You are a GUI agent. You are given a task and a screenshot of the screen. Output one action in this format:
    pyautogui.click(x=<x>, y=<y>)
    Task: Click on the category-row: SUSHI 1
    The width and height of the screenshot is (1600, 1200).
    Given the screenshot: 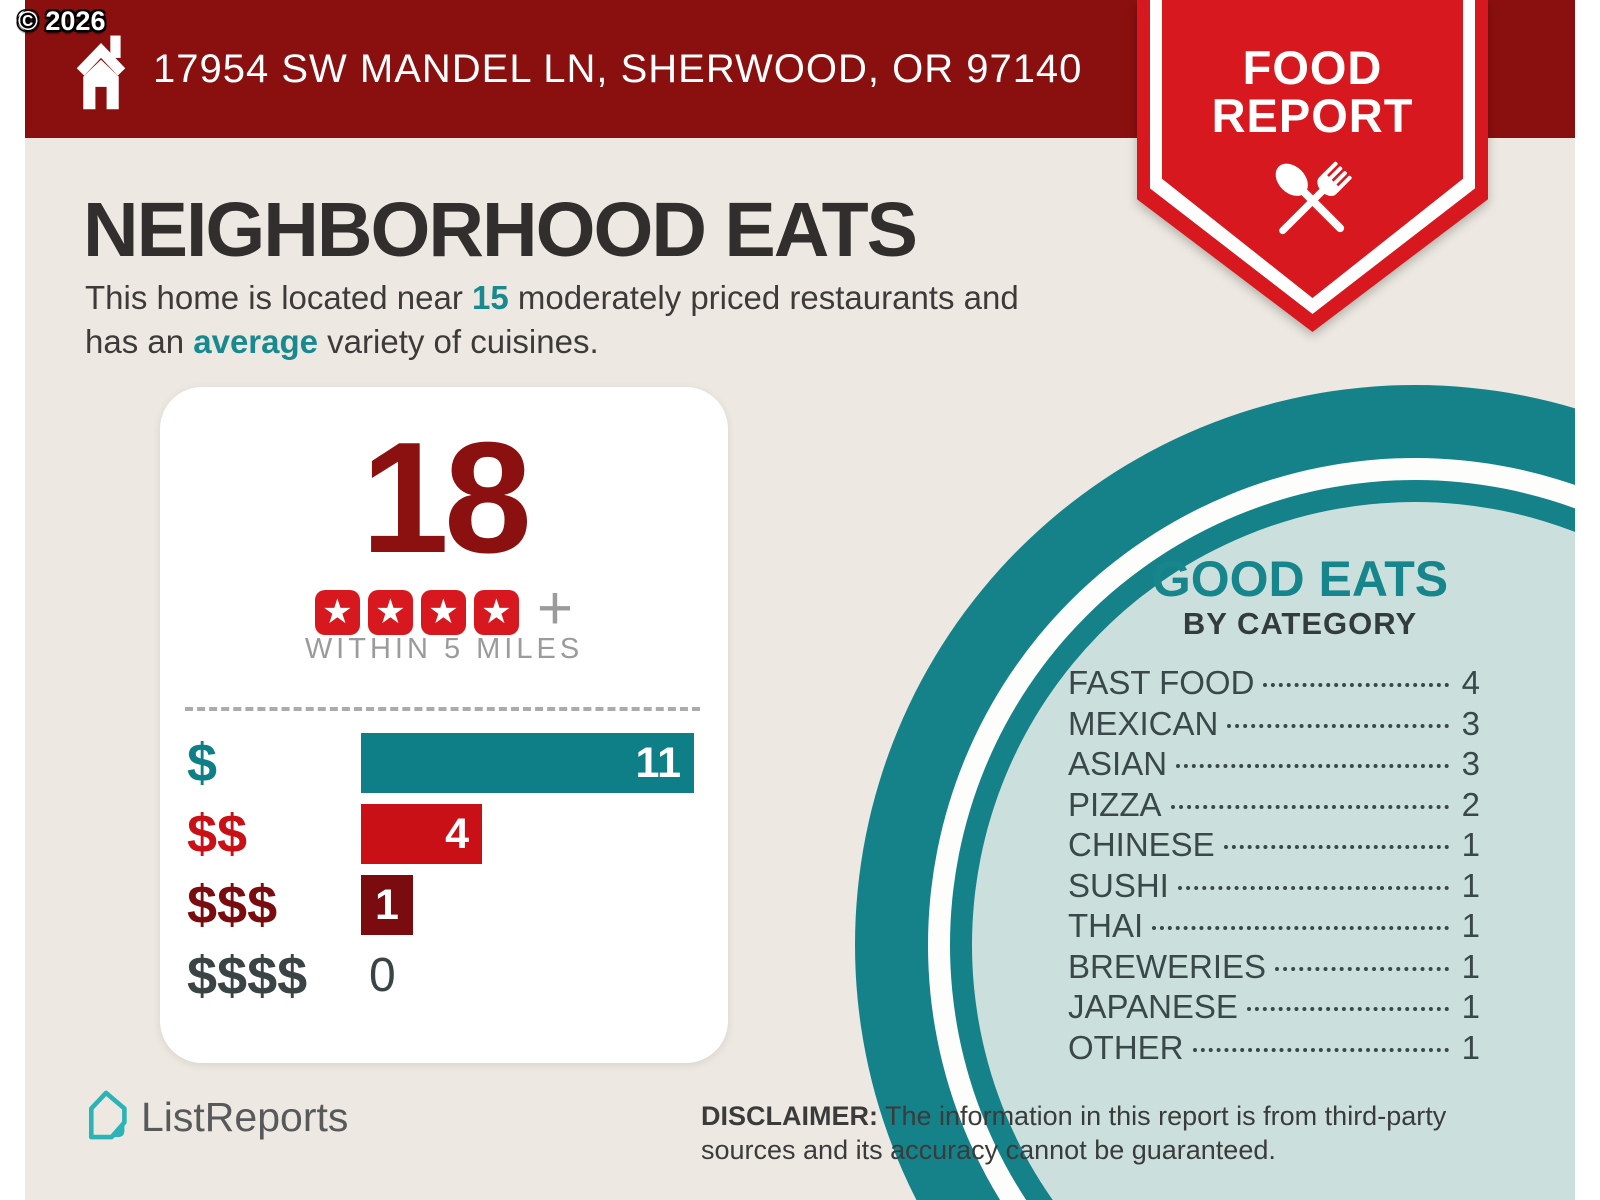 What is the action you would take?
    pyautogui.click(x=1274, y=887)
    